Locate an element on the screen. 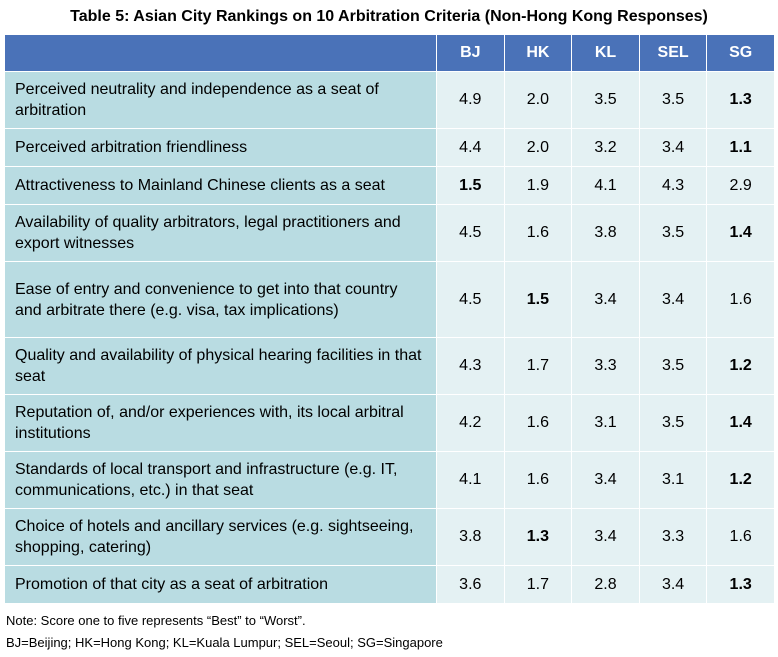  column-header-bj: BJ is located at coordinates (470, 53).